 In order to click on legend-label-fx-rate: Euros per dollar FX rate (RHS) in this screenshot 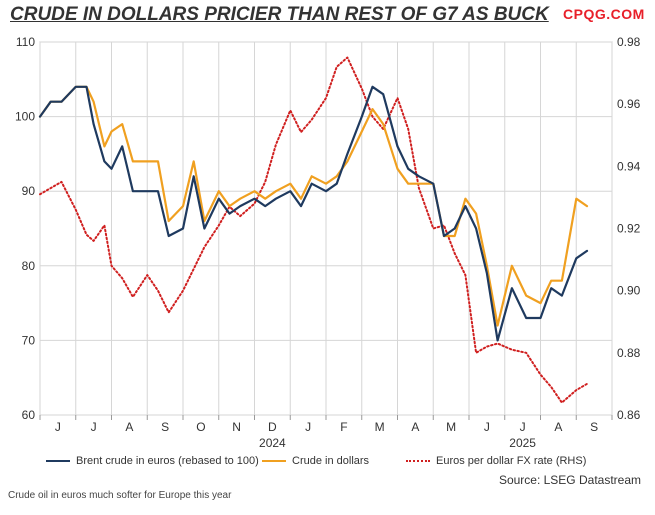, I will do `click(511, 461)`.